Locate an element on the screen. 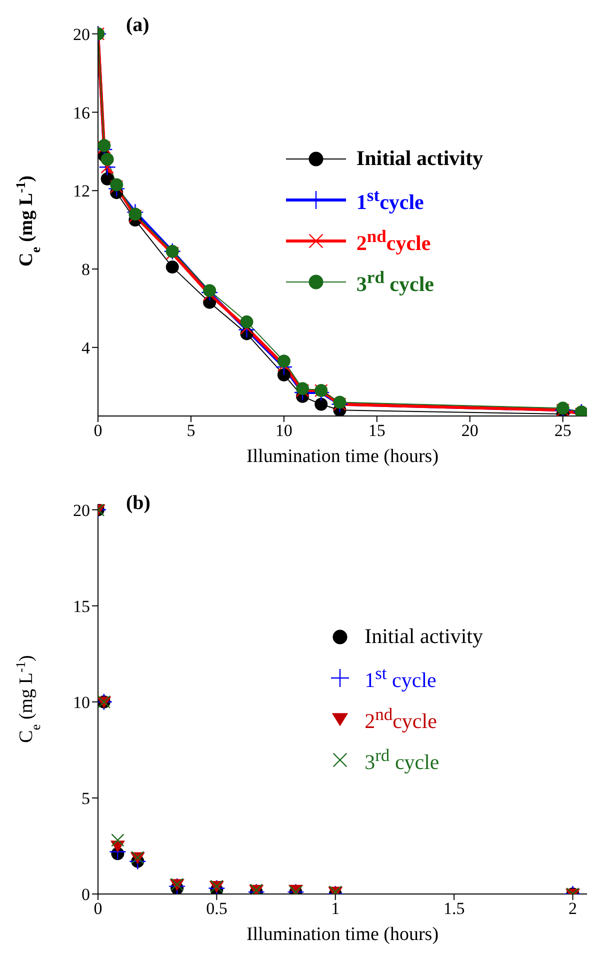  legend-label: 1$^{st}$cycle is located at coordinates (390, 199).